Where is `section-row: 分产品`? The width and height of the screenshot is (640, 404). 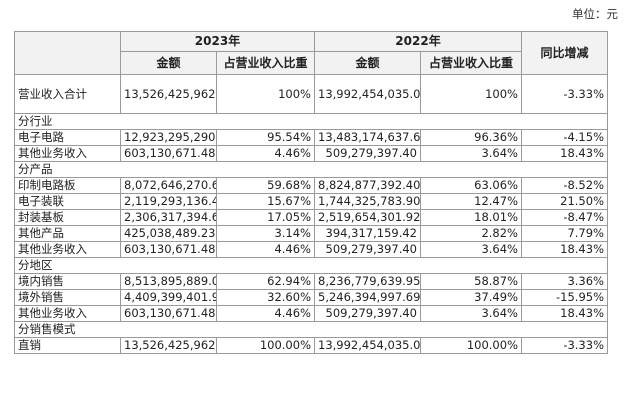 section-row: 分产品 is located at coordinates (311, 169).